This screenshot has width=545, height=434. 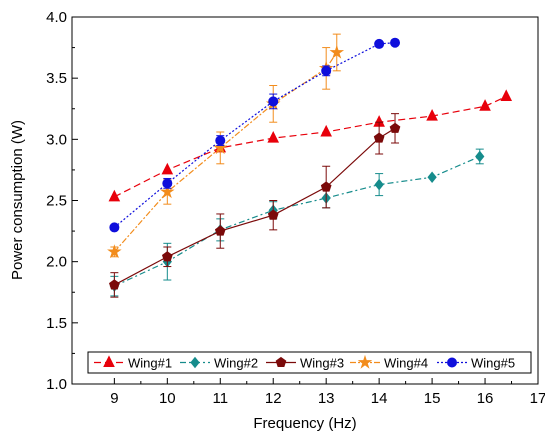 What do you see at coordinates (56, 384) in the screenshot?
I see `y-tick-label: 1.0` at bounding box center [56, 384].